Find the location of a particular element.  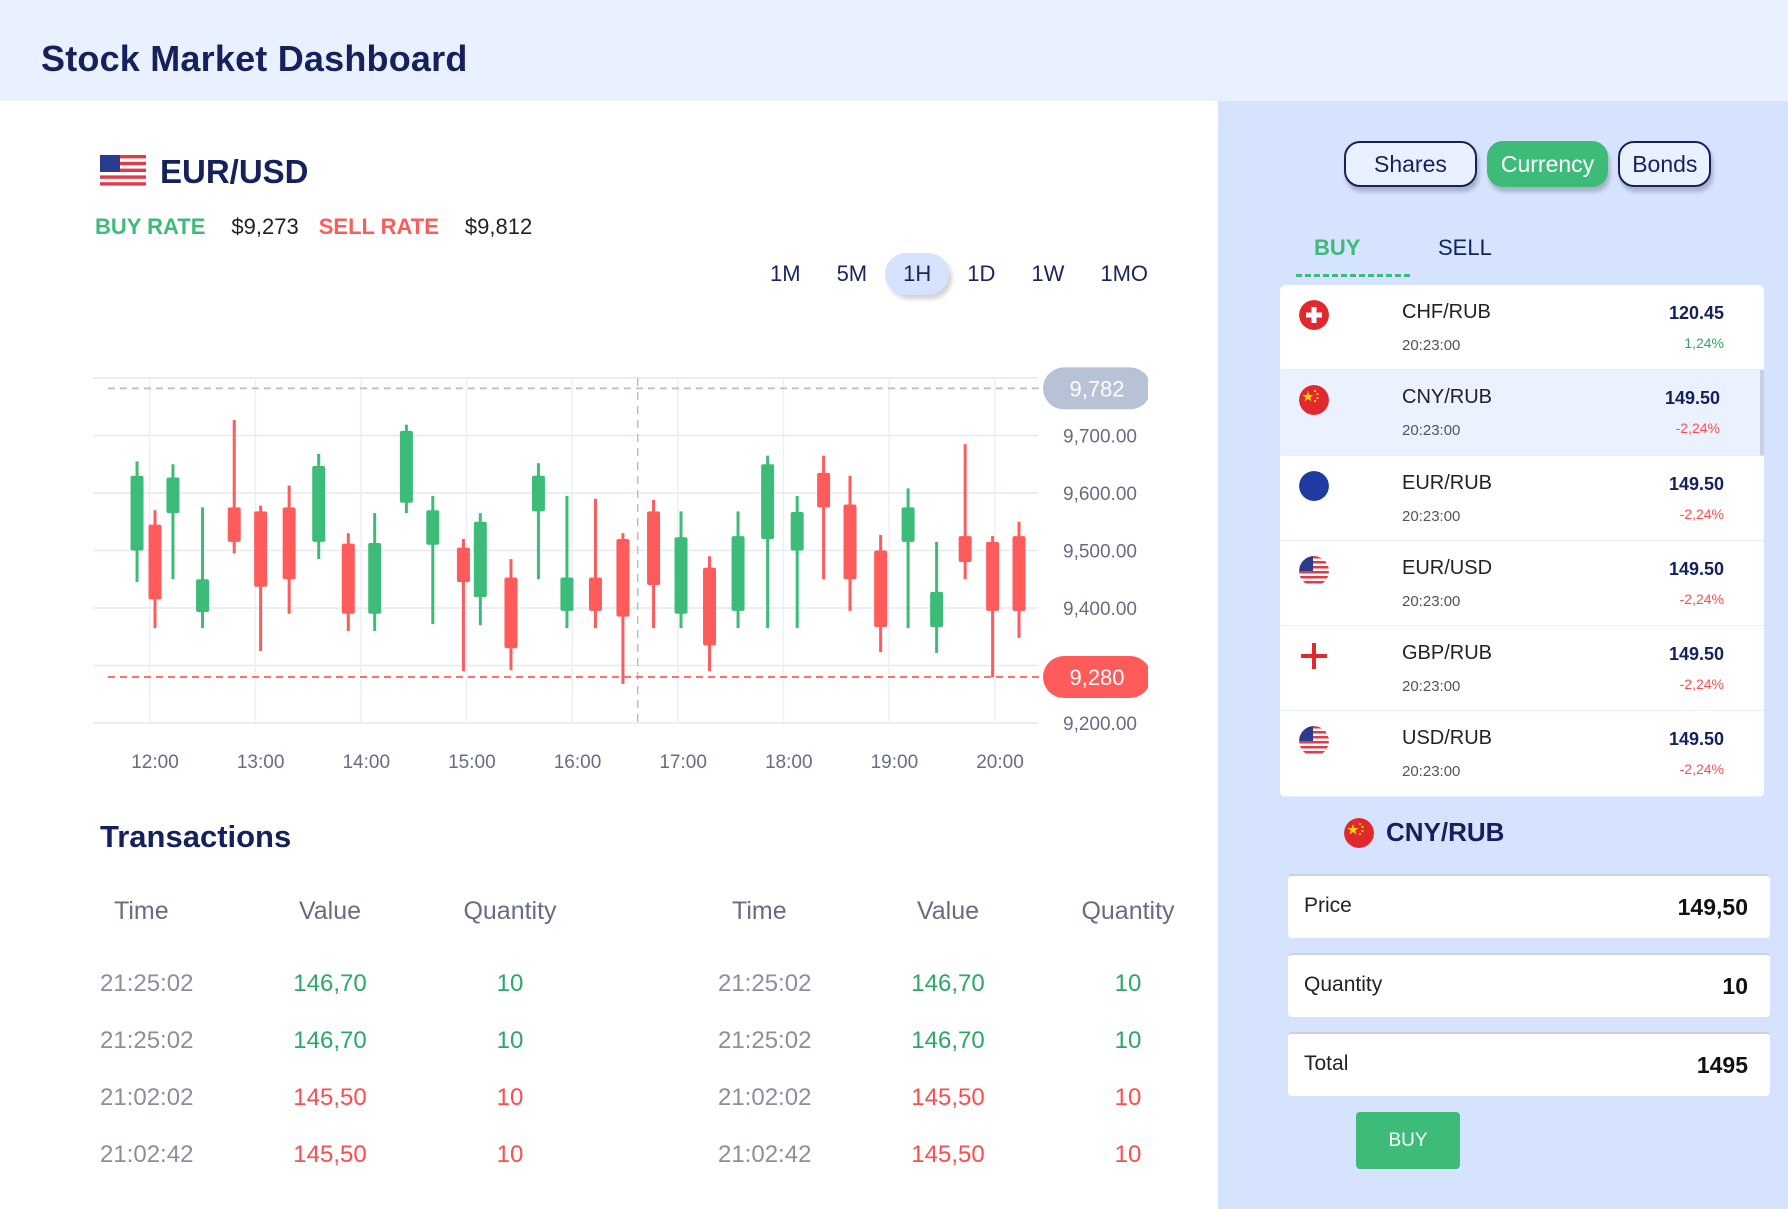

price-label: Price is located at coordinates (1328, 905).